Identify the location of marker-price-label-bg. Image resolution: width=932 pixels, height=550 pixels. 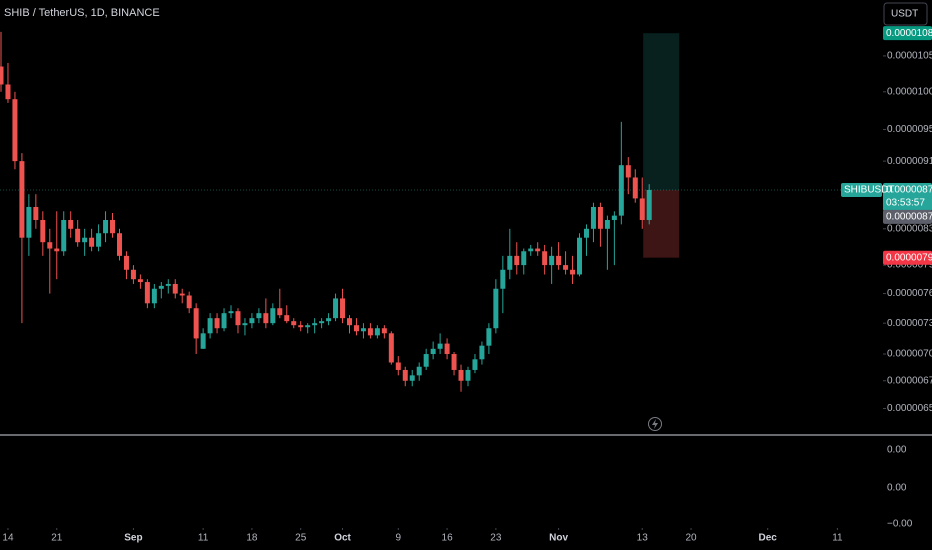
(907, 216).